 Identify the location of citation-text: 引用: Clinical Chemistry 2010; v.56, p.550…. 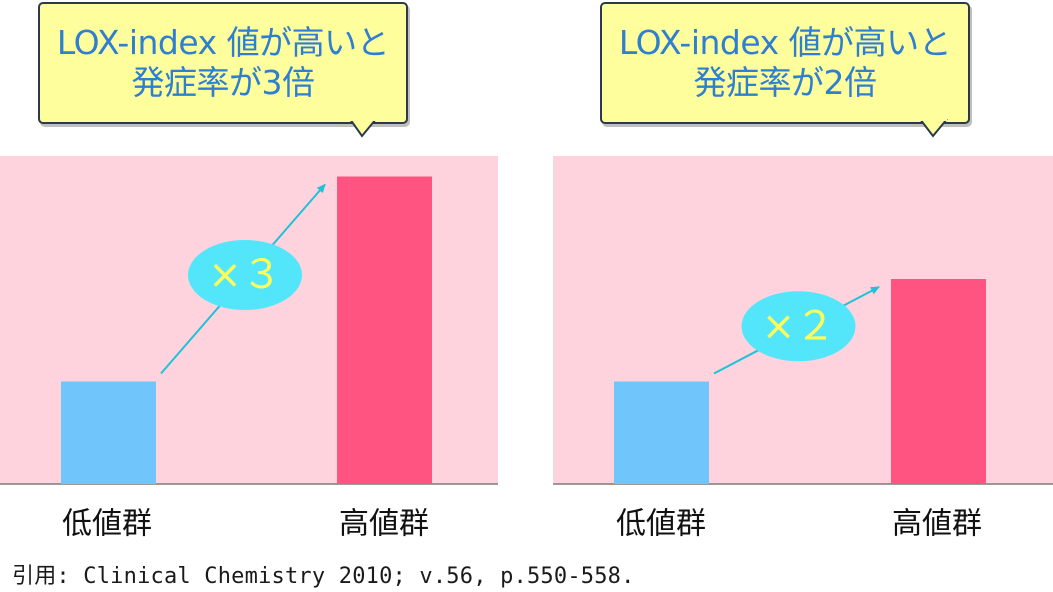
(323, 576).